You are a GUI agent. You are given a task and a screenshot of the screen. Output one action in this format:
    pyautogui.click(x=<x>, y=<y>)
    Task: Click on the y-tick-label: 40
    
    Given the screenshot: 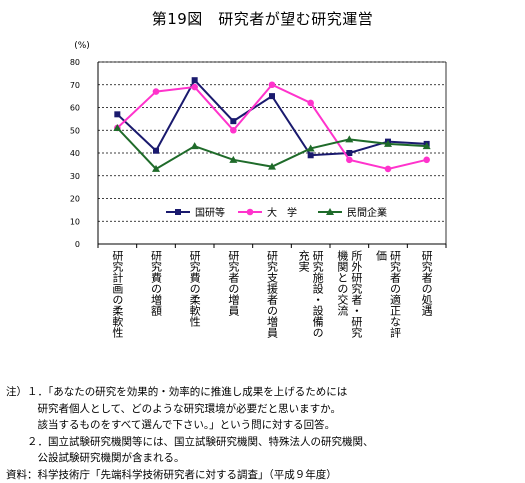 What is the action you would take?
    pyautogui.click(x=75, y=153)
    